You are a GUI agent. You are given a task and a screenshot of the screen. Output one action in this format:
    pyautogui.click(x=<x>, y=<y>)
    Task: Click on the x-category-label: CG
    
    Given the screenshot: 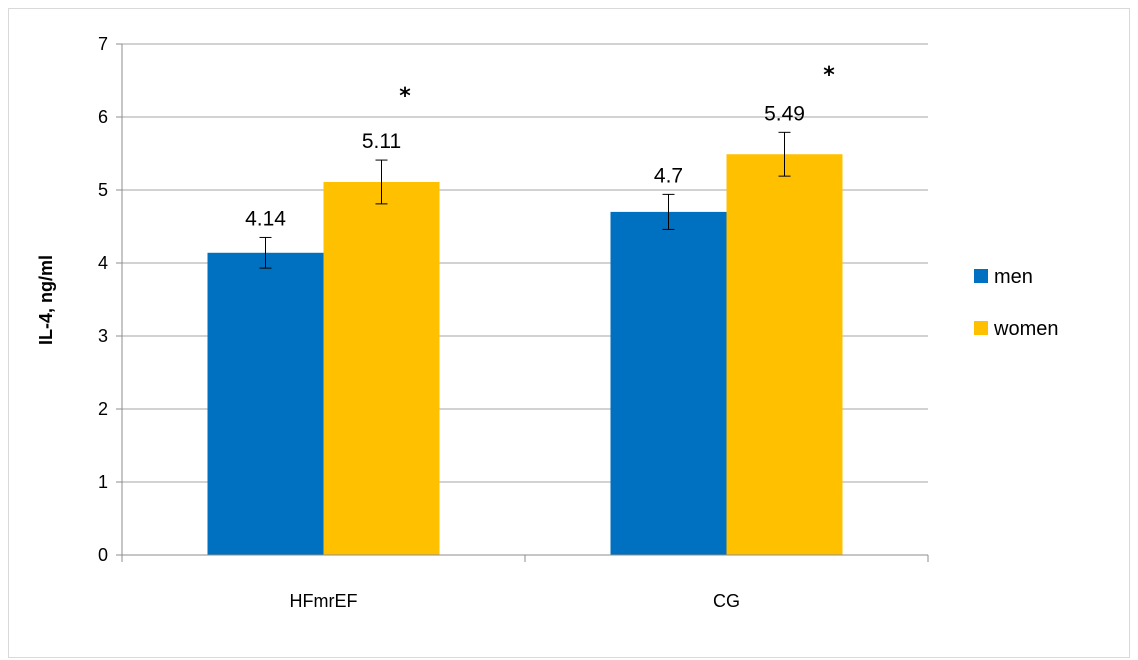 What is the action you would take?
    pyautogui.click(x=726, y=601)
    